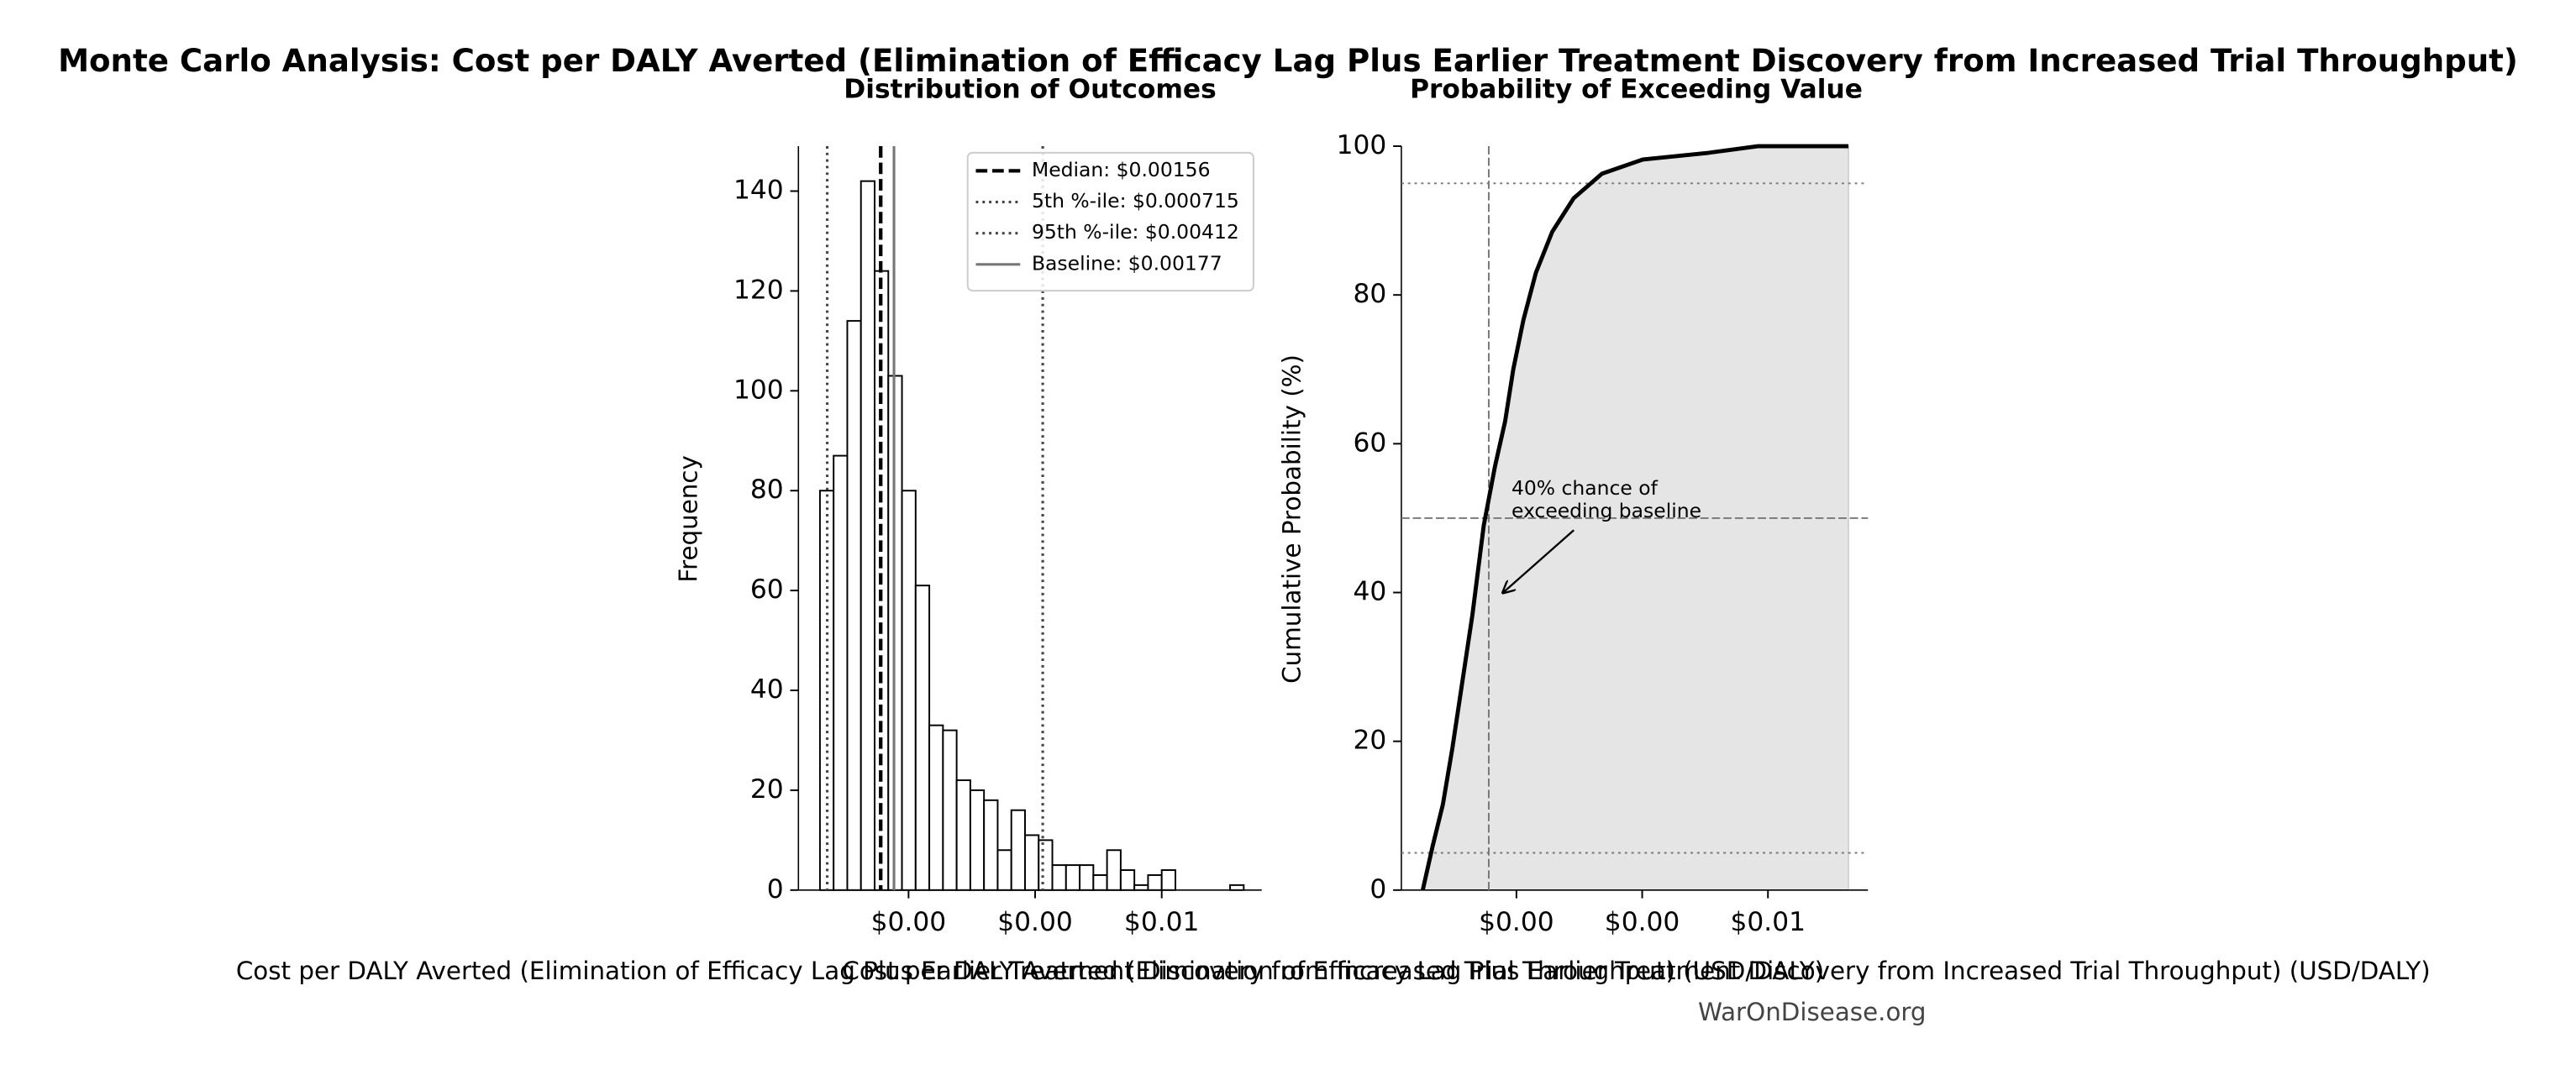  What do you see at coordinates (1636, 90) in the screenshot?
I see `subtitle: Probability of Exceeding Value` at bounding box center [1636, 90].